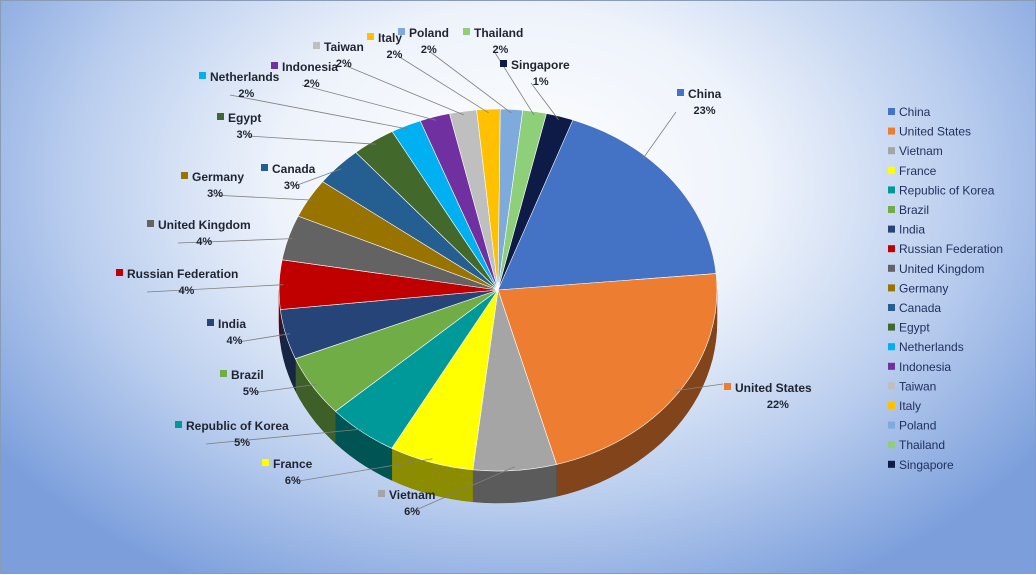 This screenshot has width=1036, height=575. What do you see at coordinates (778, 405) in the screenshot?
I see `label-percent: 22%` at bounding box center [778, 405].